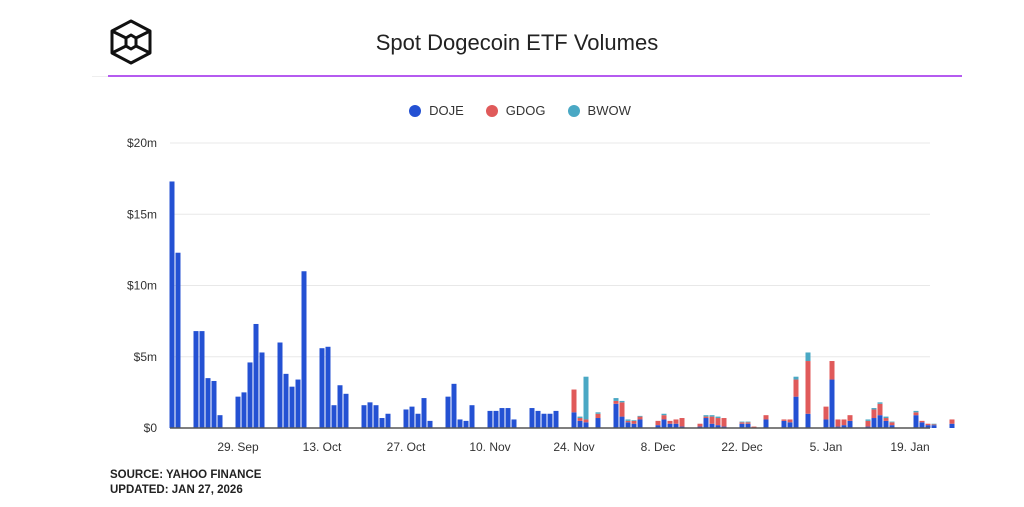 The width and height of the screenshot is (1024, 507). What do you see at coordinates (535, 76) in the screenshot?
I see `title-underline` at bounding box center [535, 76].